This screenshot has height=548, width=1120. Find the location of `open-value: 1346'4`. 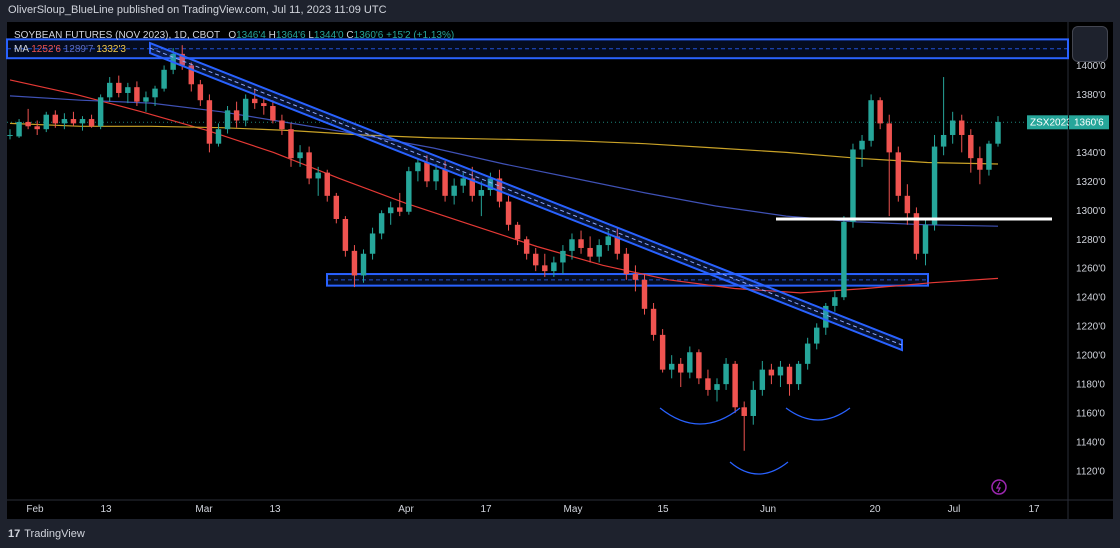

open-value: 1346'4 is located at coordinates (251, 35).